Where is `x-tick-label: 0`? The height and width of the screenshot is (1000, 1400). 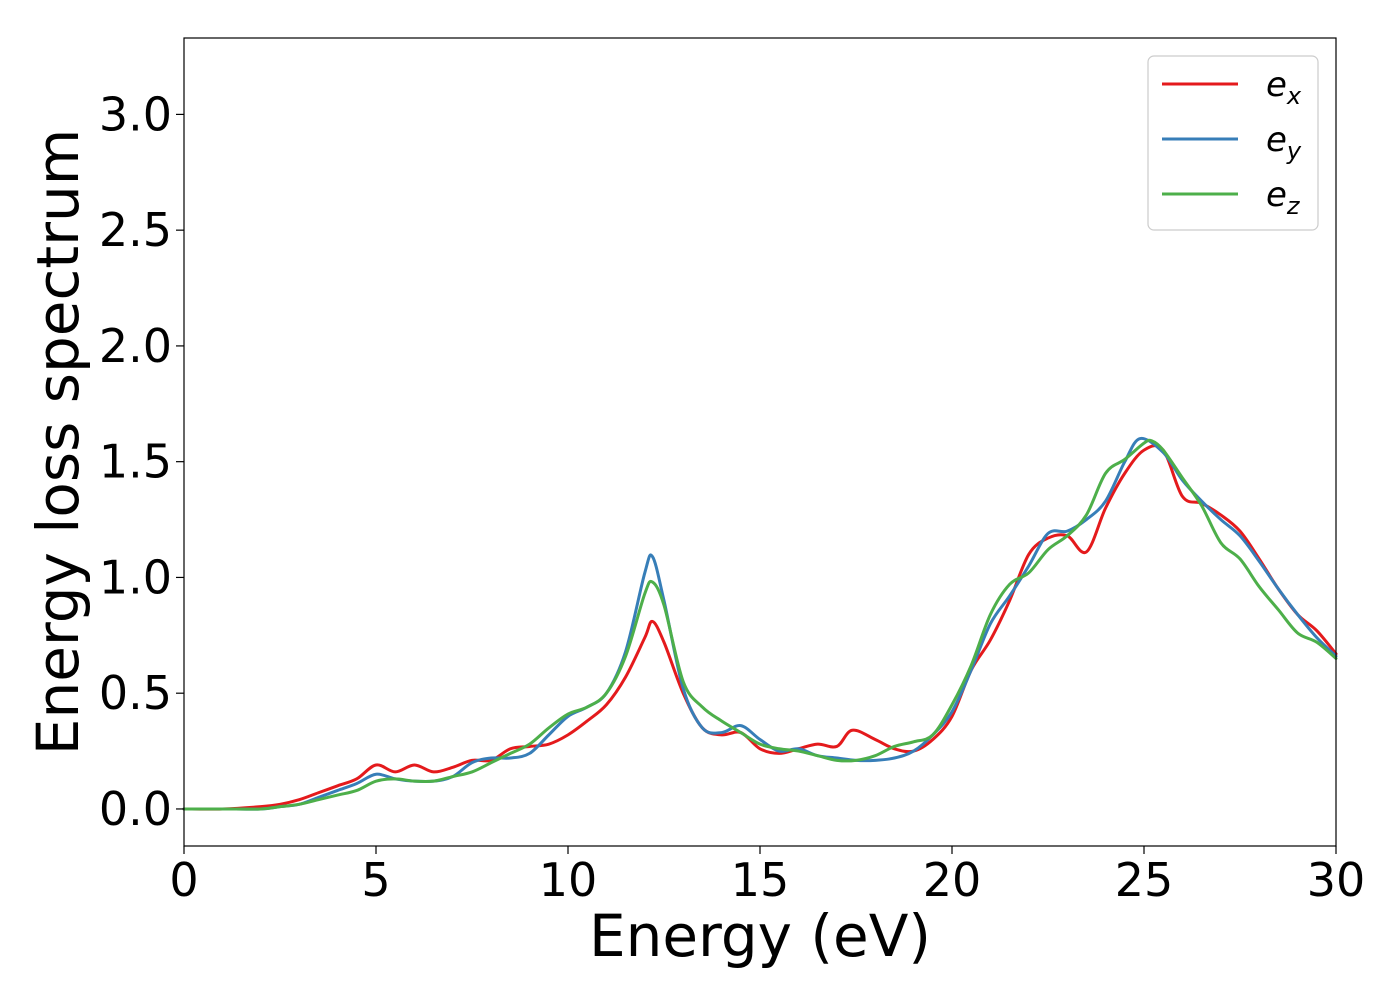
x-tick-label: 0 is located at coordinates (183, 880).